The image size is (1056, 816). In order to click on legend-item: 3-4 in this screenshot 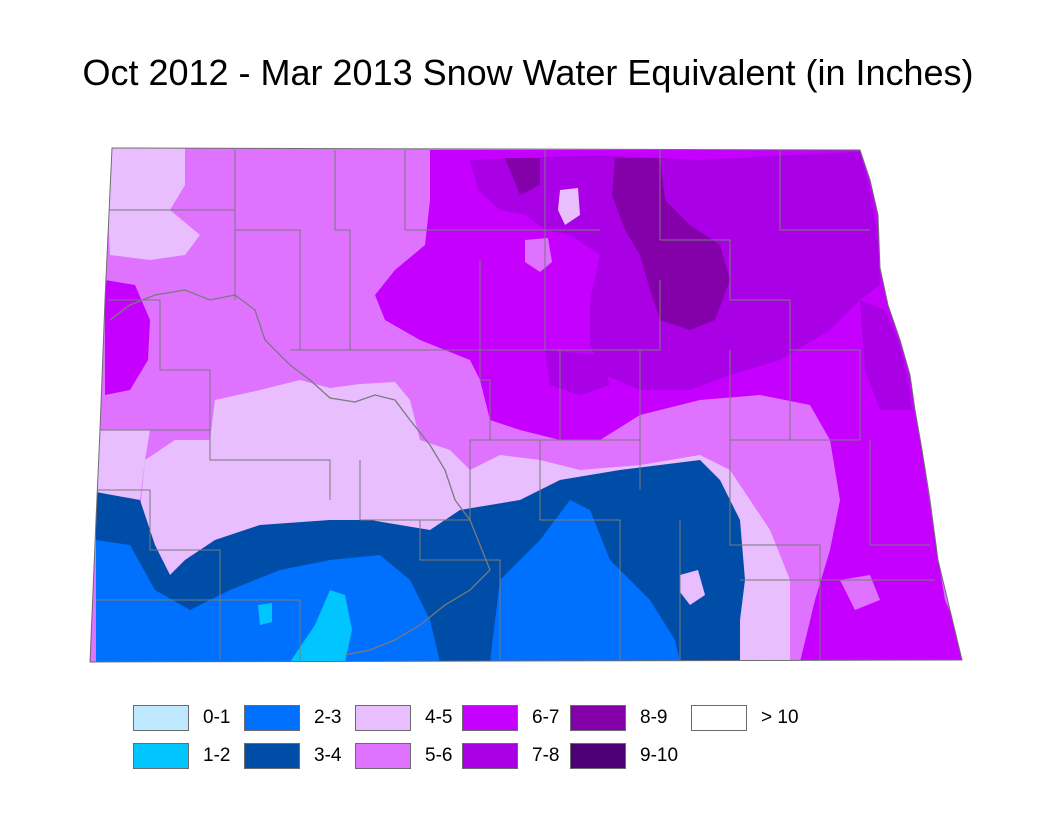, I will do `click(292, 756)`.